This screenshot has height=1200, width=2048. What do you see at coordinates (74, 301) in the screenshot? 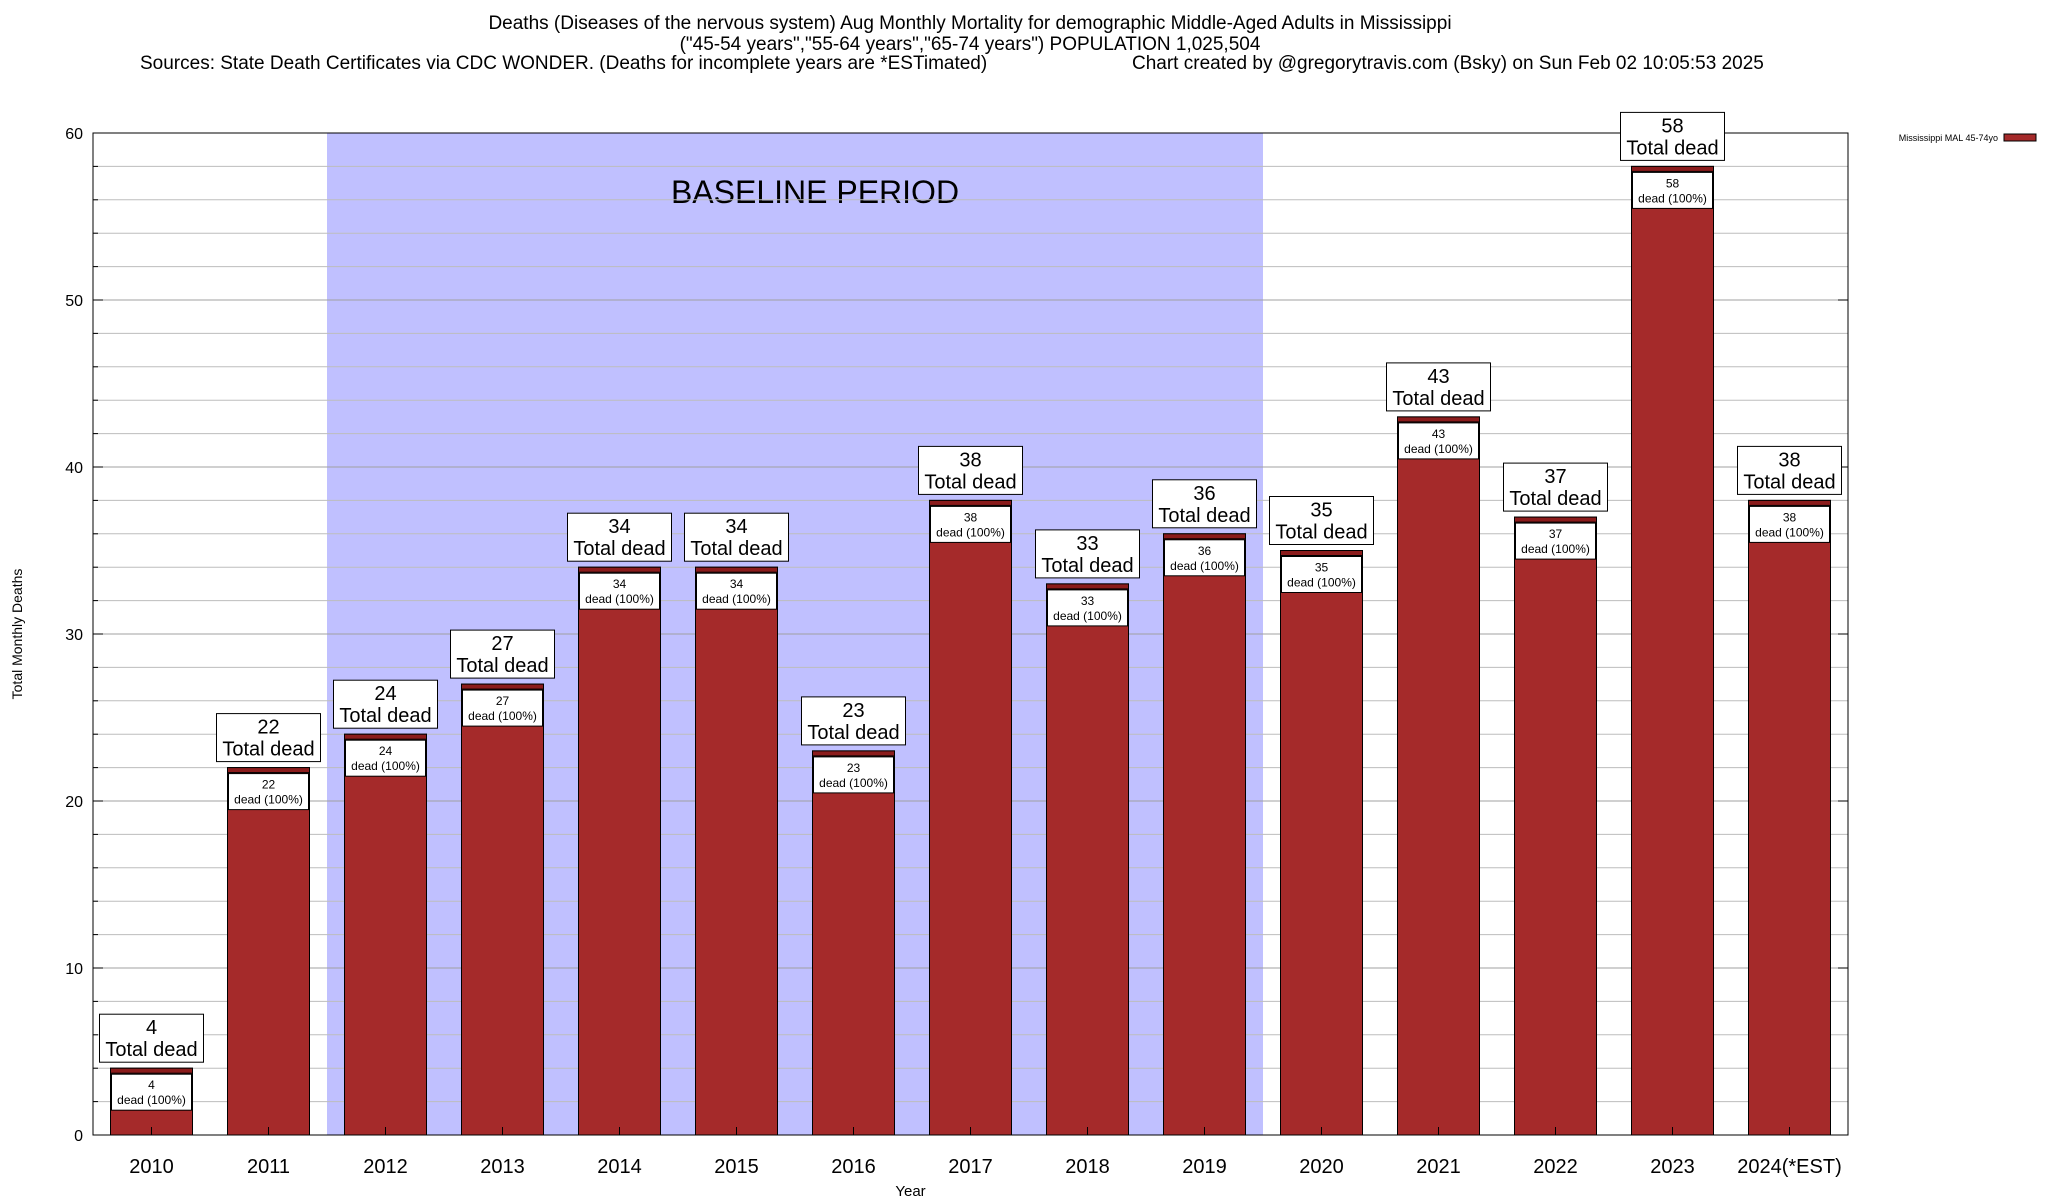
I see `y-tick-label: 50` at bounding box center [74, 301].